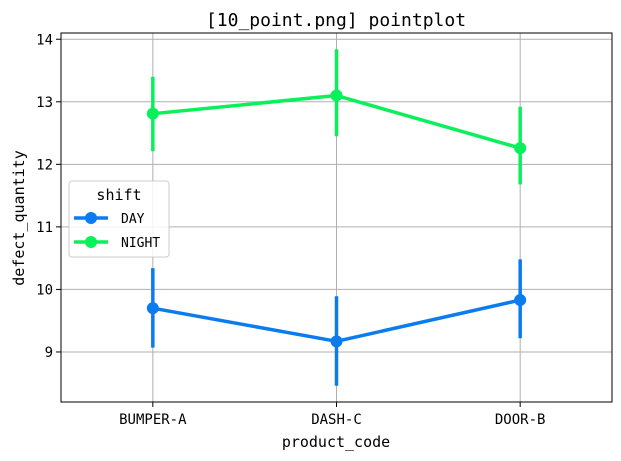 This screenshot has height=461, width=621. I want to click on x-tick-label: DASH-C, so click(336, 420).